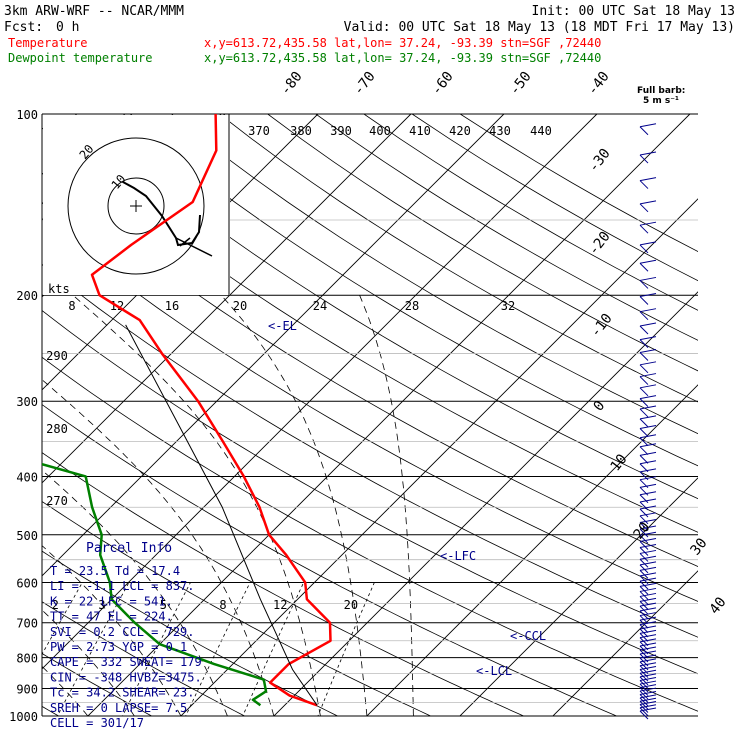 The height and width of the screenshot is (740, 740). I want to click on theta-label: 400, so click(380, 131).